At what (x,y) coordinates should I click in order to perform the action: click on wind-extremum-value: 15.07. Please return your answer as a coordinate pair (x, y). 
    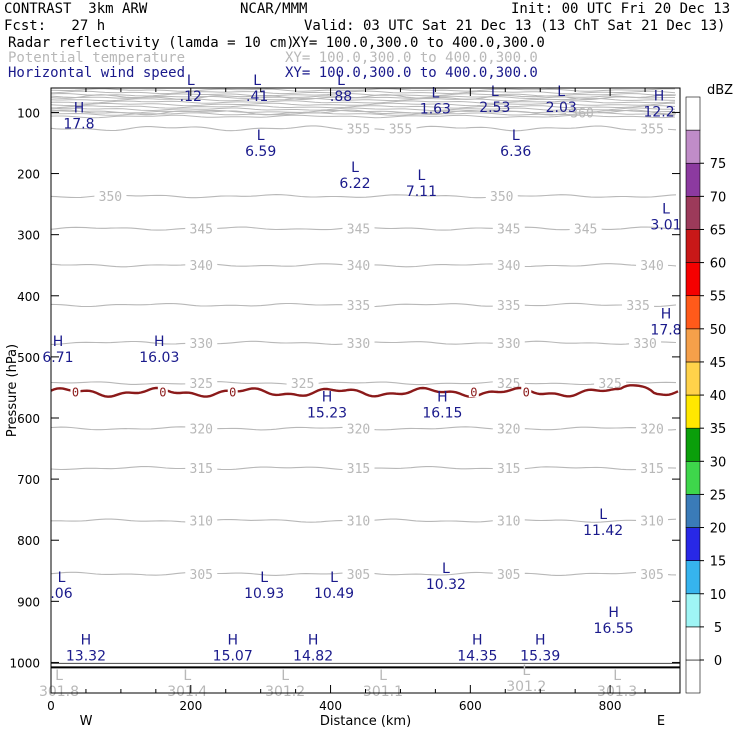
    Looking at the image, I should click on (233, 656).